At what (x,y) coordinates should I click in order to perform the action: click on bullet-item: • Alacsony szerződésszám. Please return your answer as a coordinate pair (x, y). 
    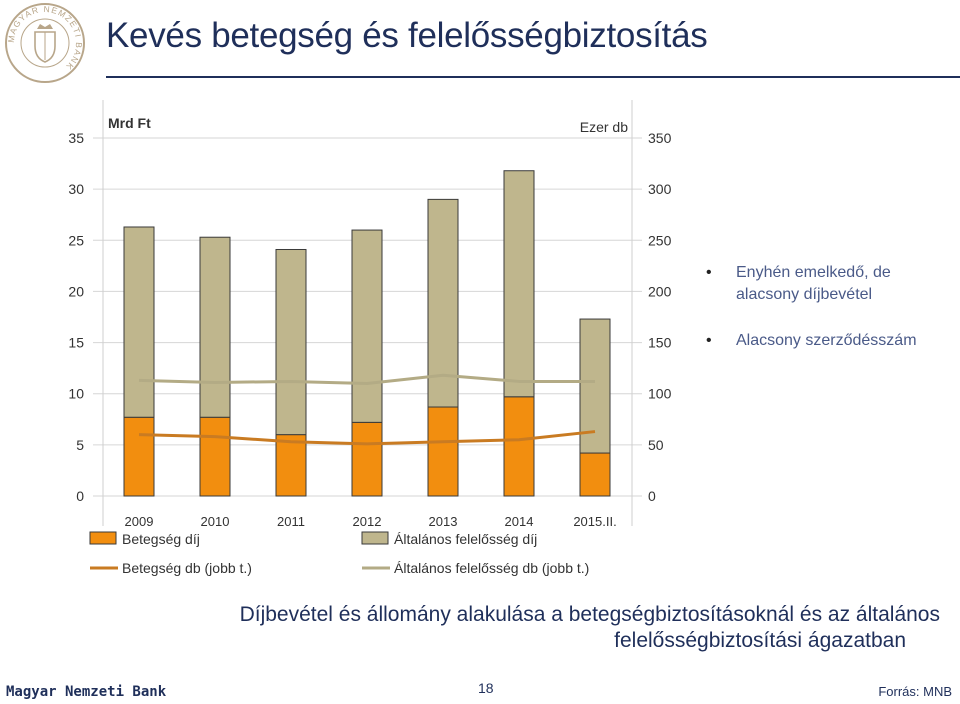
    Looking at the image, I should click on (827, 341).